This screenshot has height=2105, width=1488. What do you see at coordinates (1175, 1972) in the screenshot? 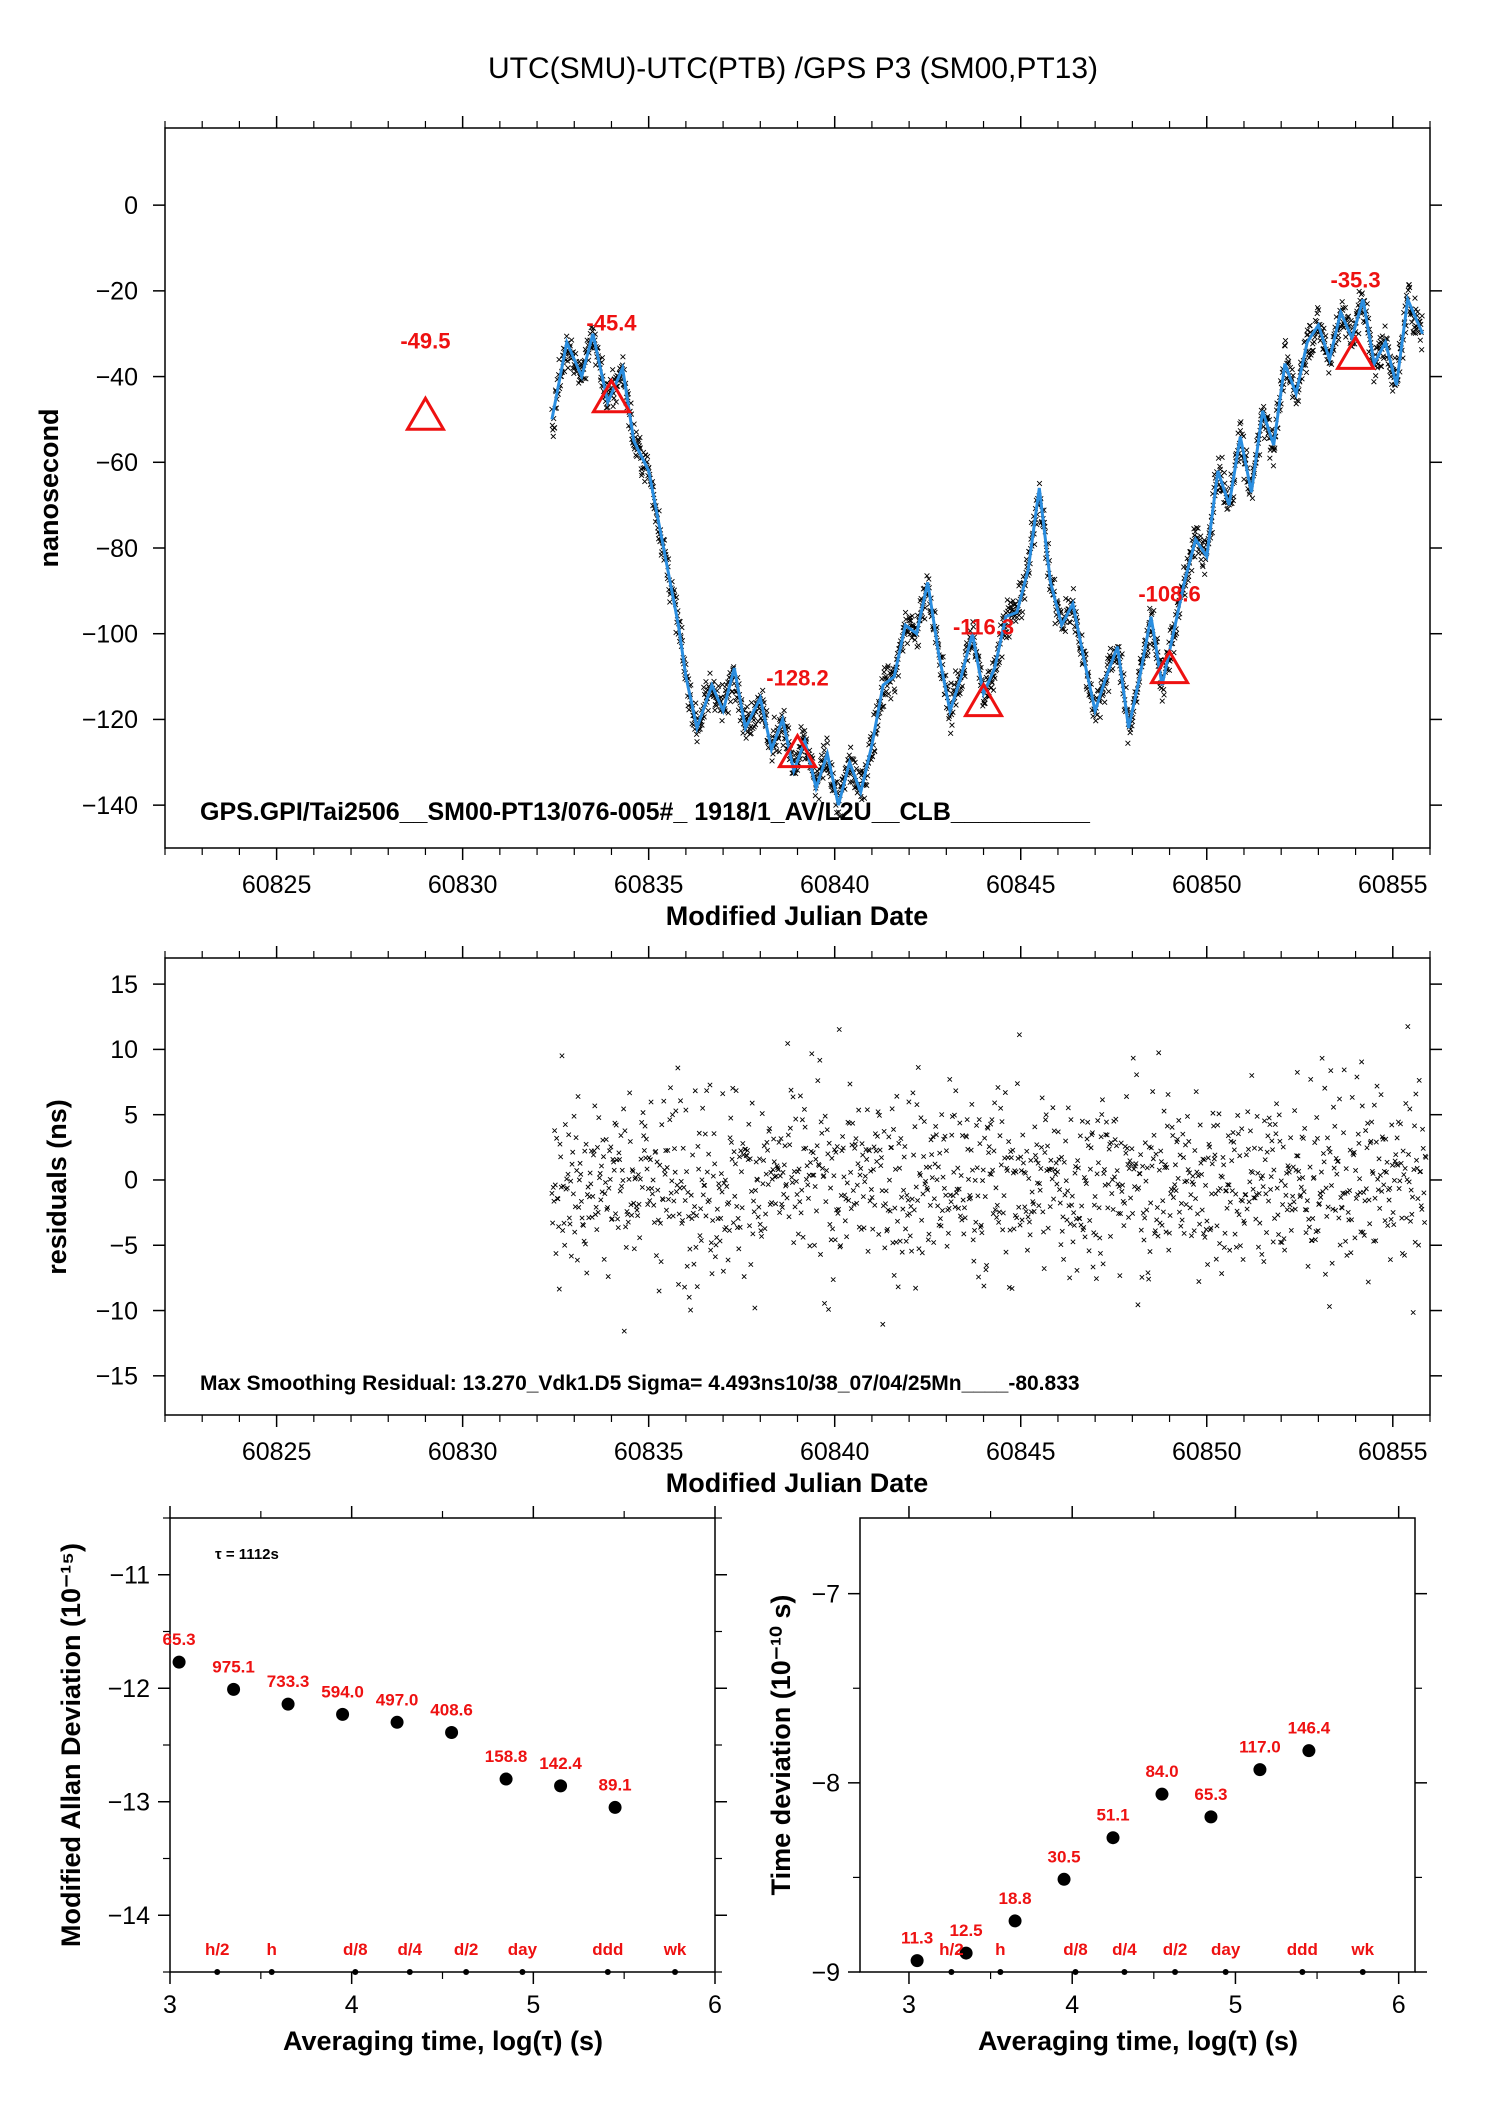
I see `tdev-interval-dot` at bounding box center [1175, 1972].